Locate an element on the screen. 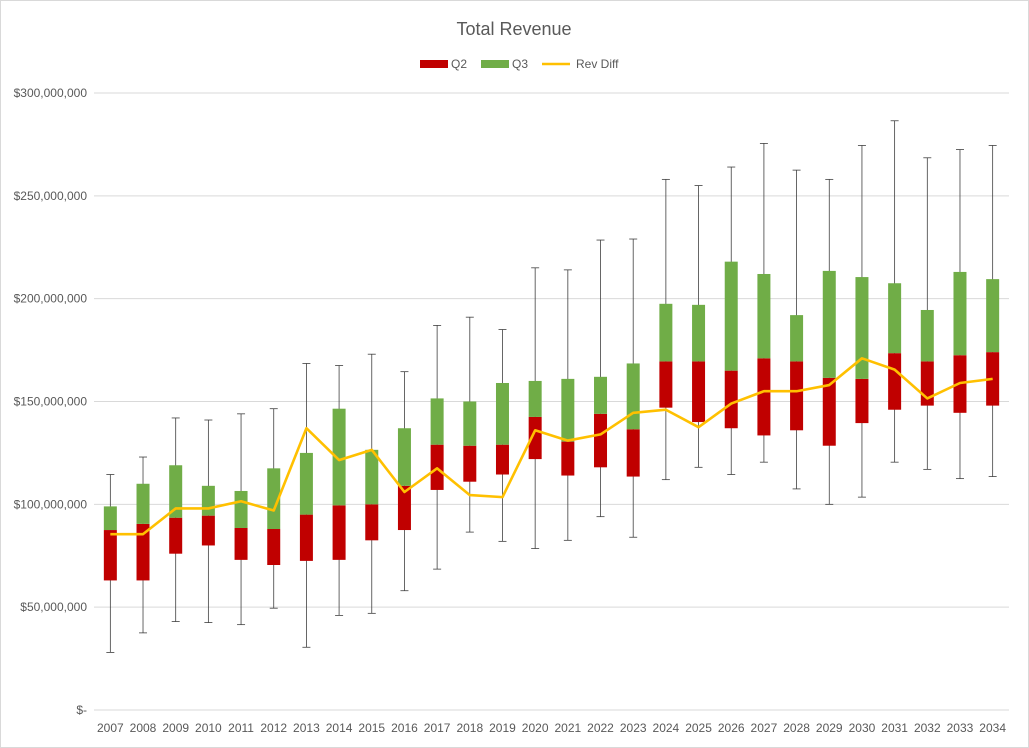 The width and height of the screenshot is (1029, 748). x-tick-label: 2007 is located at coordinates (110, 728).